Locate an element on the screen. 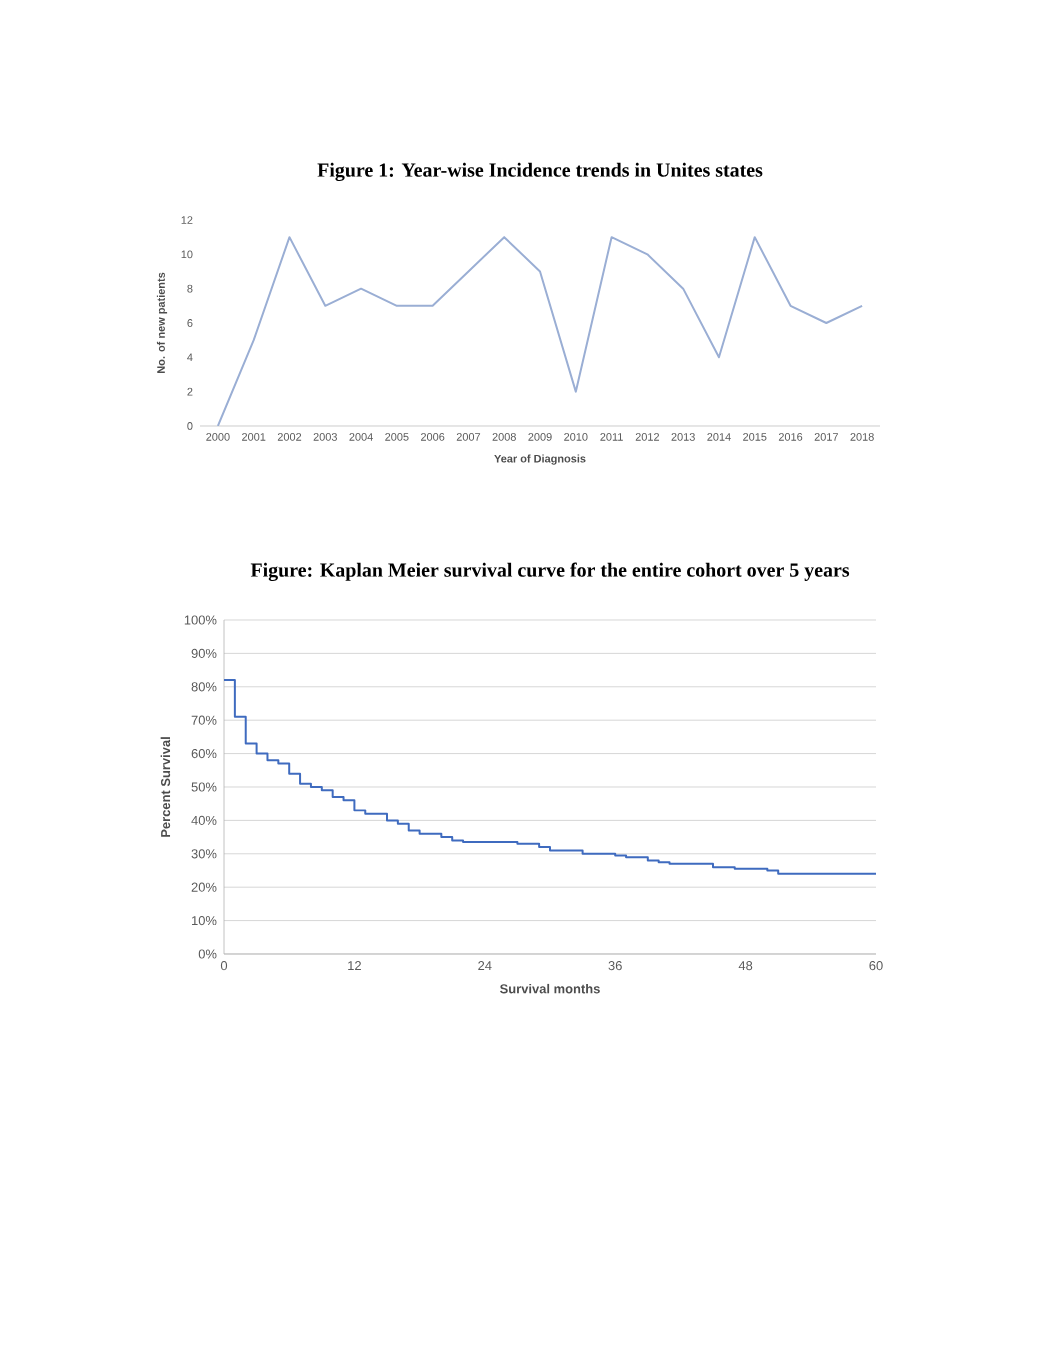 The image size is (1040, 1346). chart-title: Figure: Kaplan Meier survival curve for the entire cohort over 5 years is located at coordinates (550, 572).